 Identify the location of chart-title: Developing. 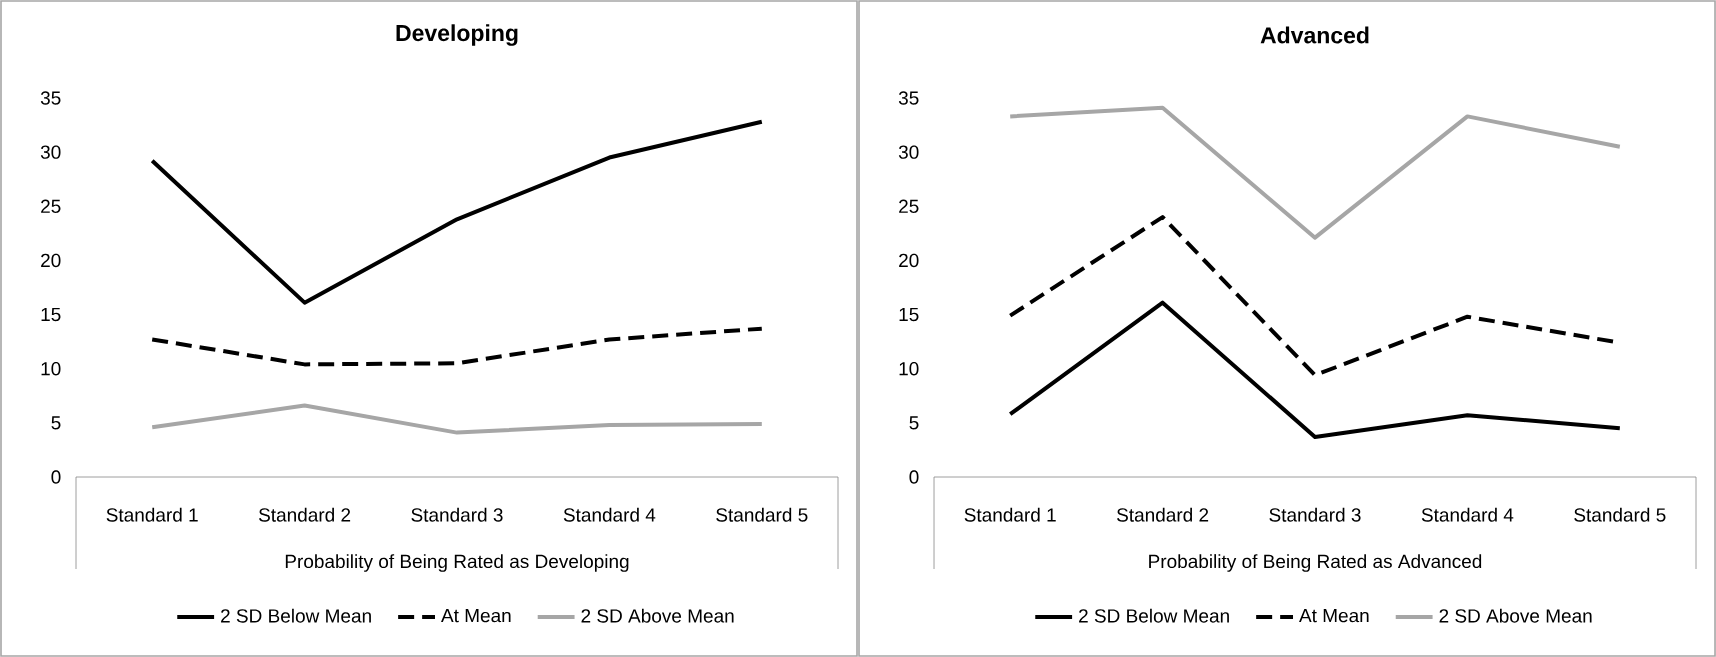
(457, 35).